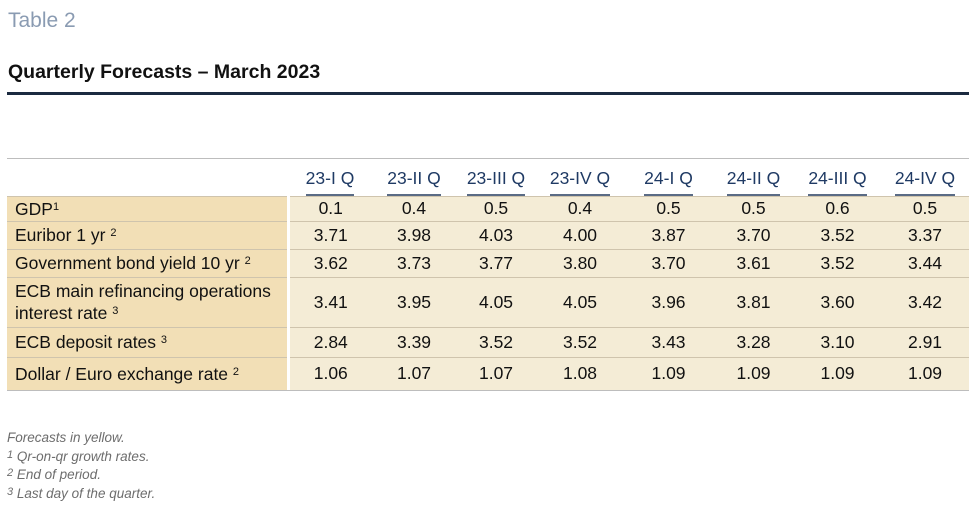  What do you see at coordinates (54, 474) in the screenshot?
I see `footnote: 2 End of period.` at bounding box center [54, 474].